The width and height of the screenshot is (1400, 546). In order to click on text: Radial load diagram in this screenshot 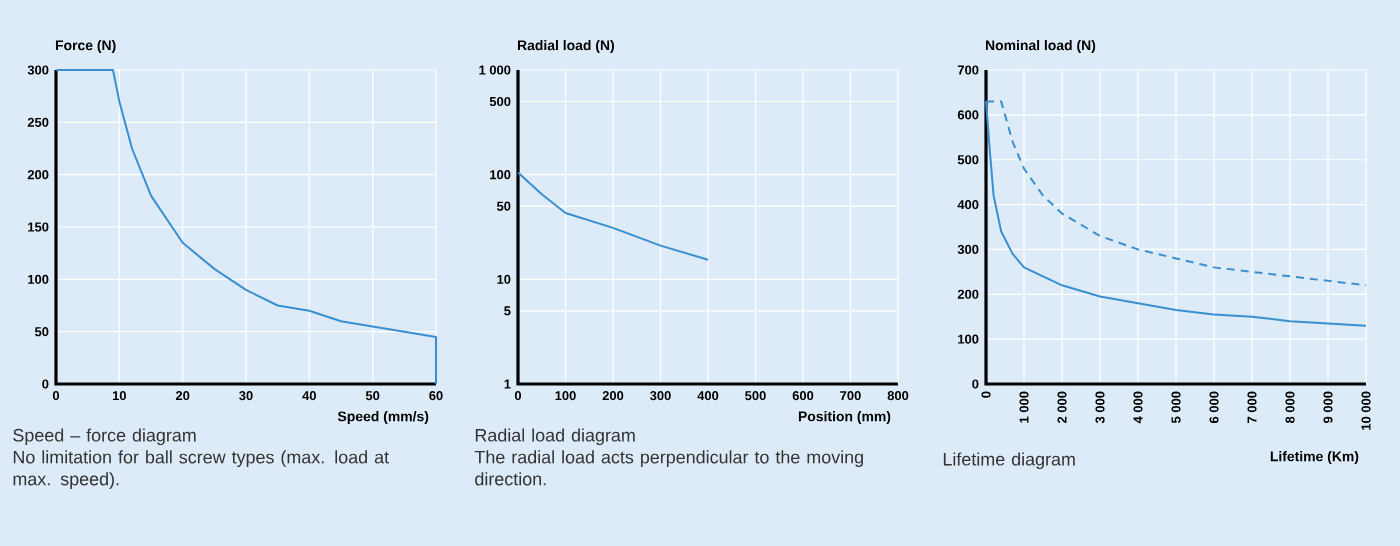, I will do `click(555, 437)`.